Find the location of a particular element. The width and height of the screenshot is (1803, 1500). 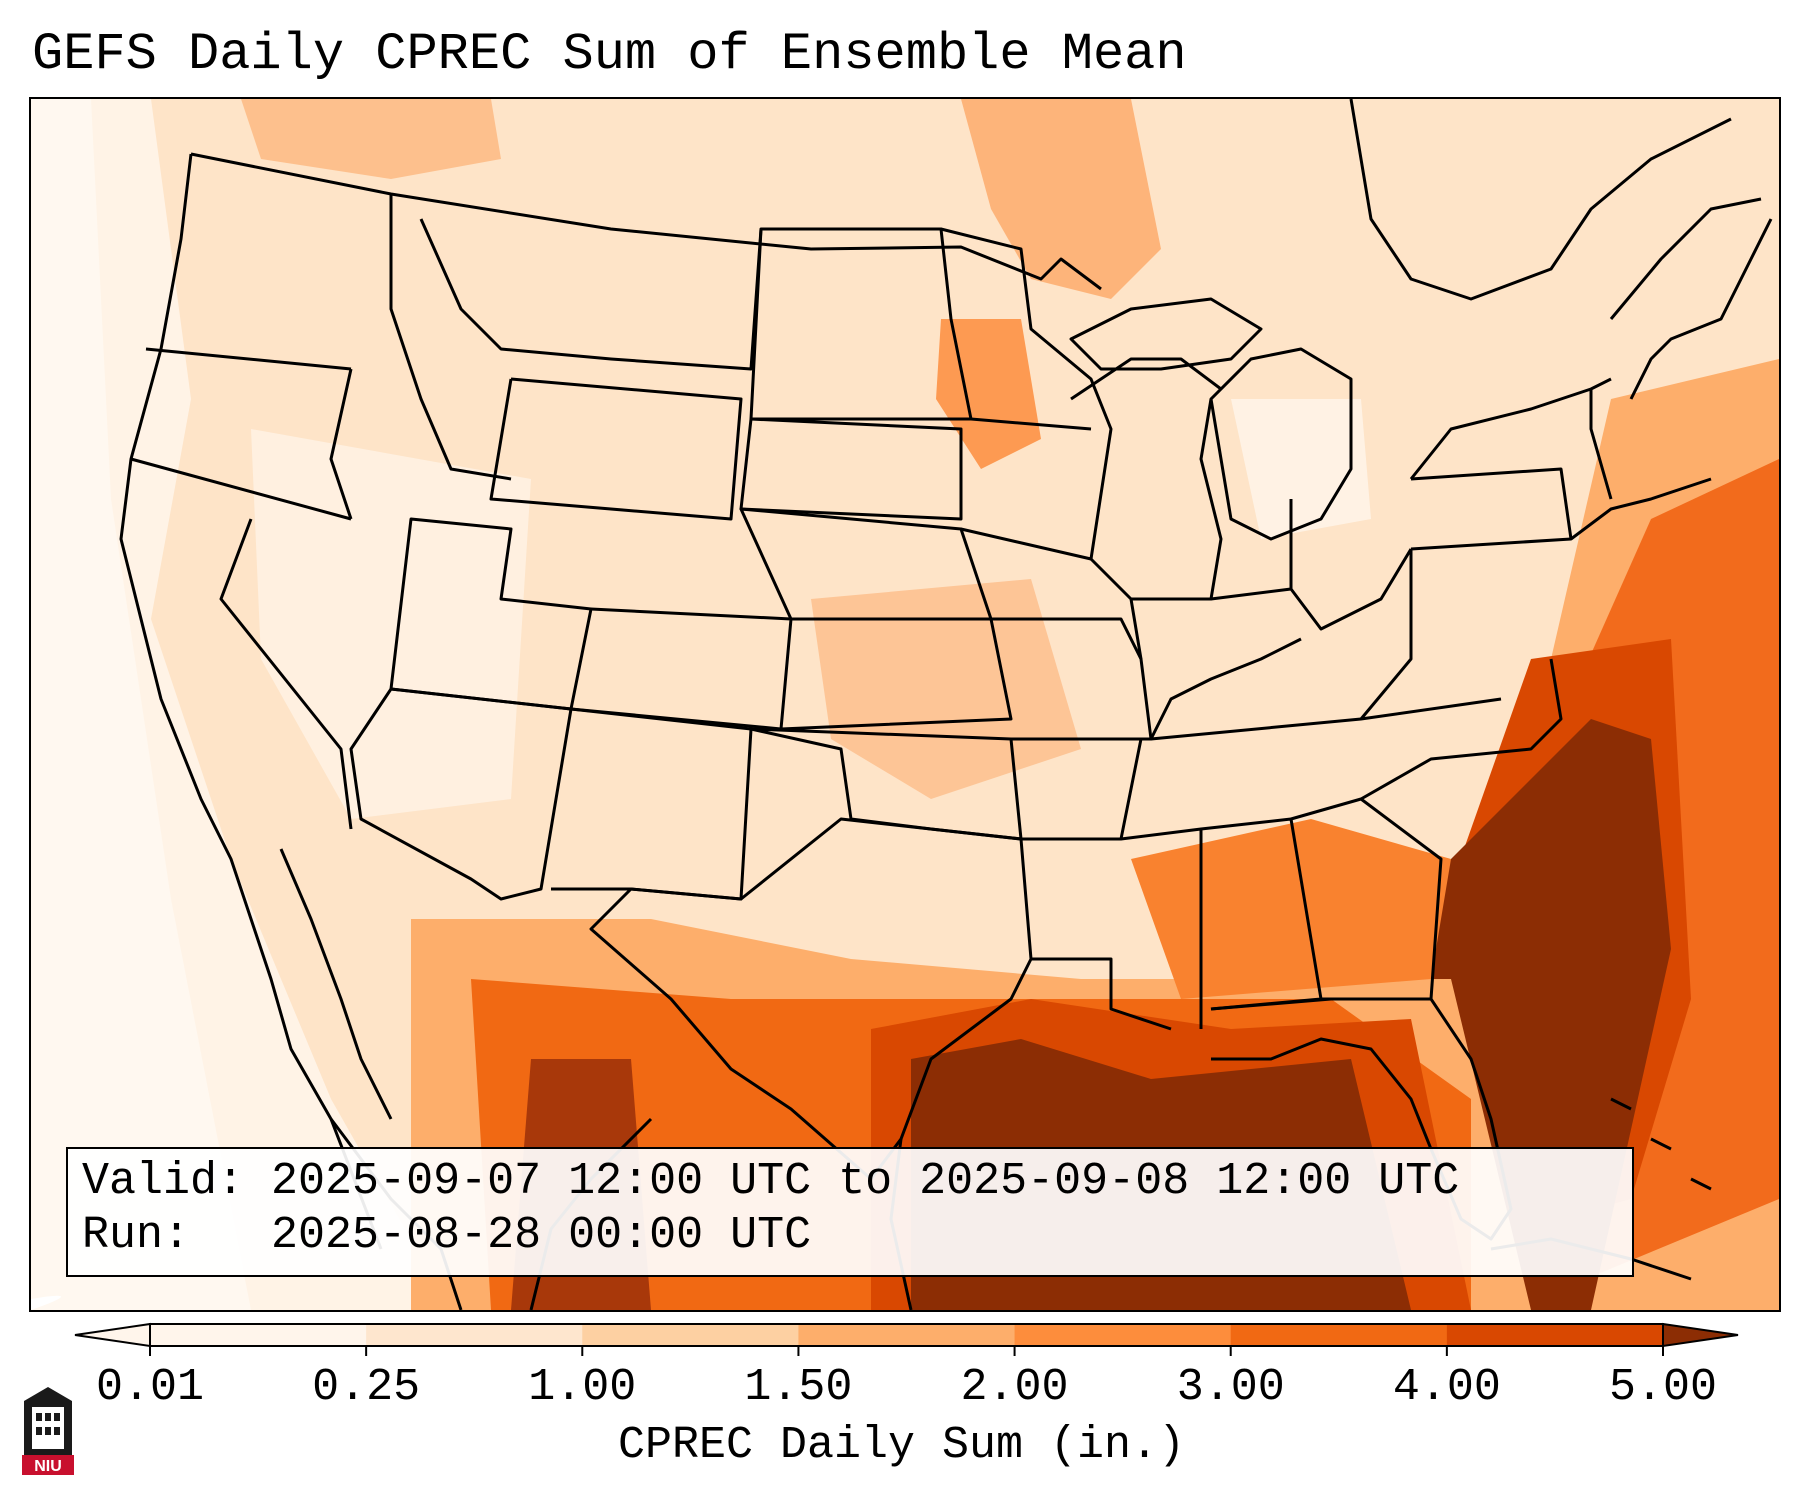

logo-text: NIU is located at coordinates (48, 1466).